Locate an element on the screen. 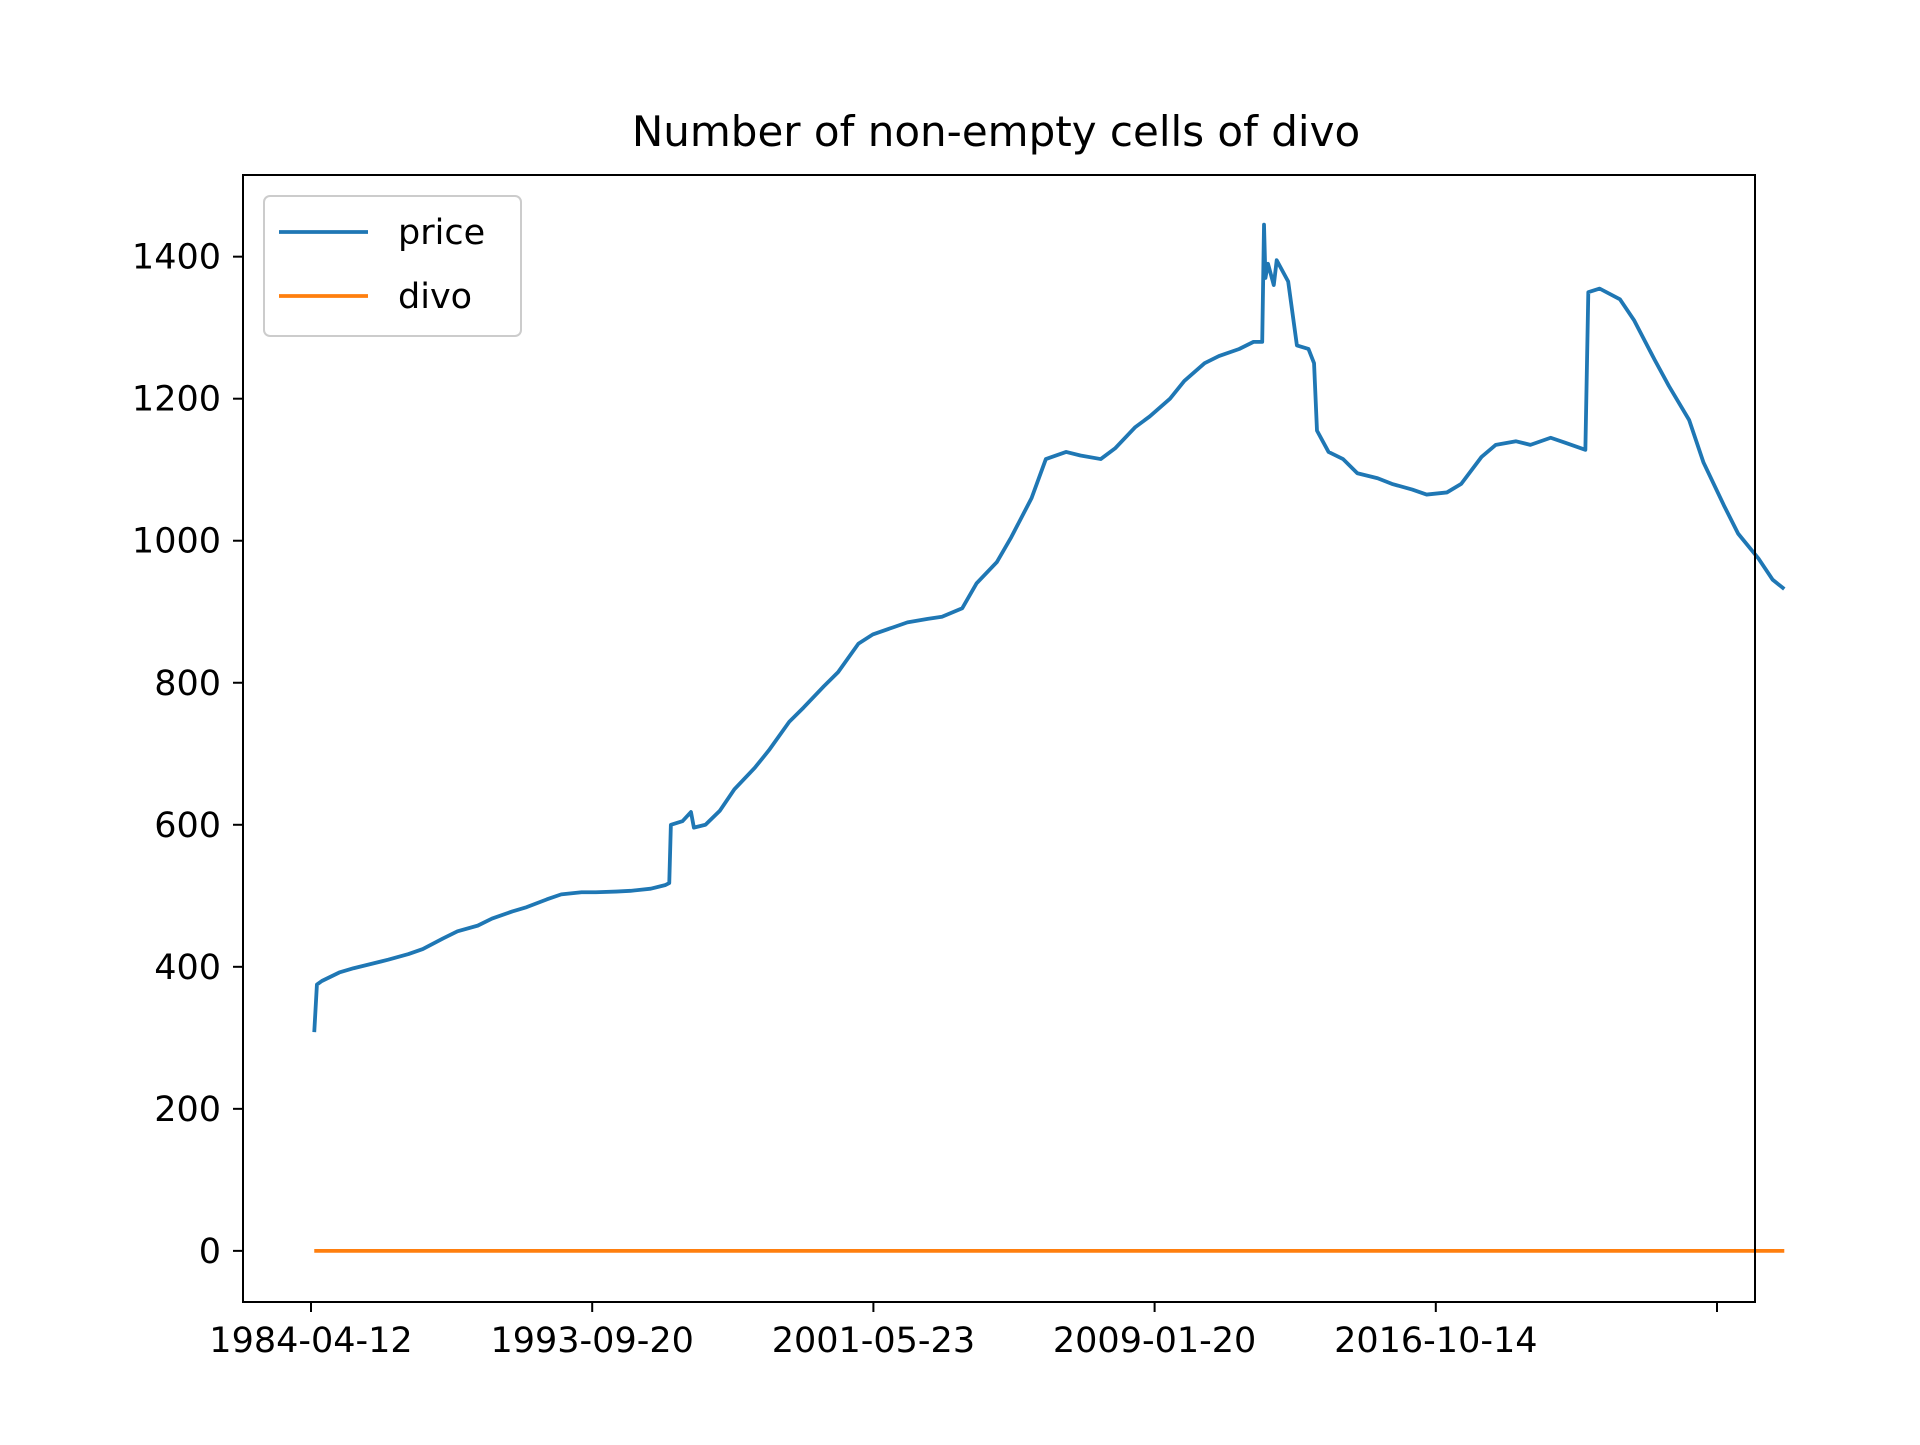 Image resolution: width=1920 pixels, height=1445 pixels. y-tick-label: 1000 is located at coordinates (176, 542).